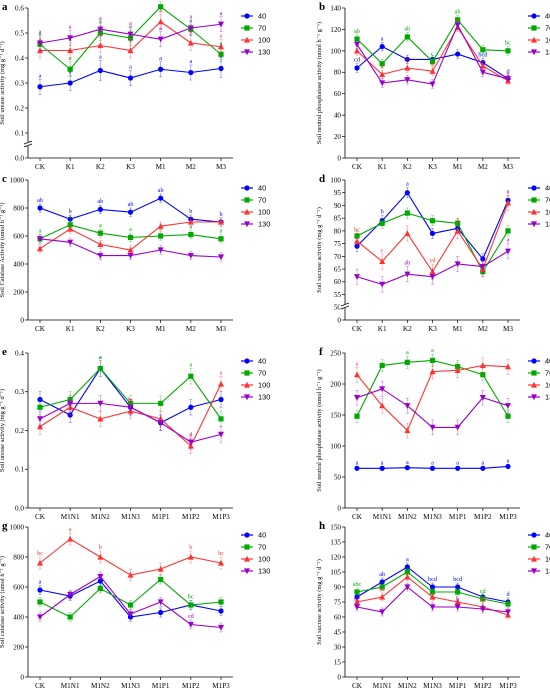 This screenshot has width=550, height=695. I want to click on y-tick-label: 0.1, so click(19, 470).